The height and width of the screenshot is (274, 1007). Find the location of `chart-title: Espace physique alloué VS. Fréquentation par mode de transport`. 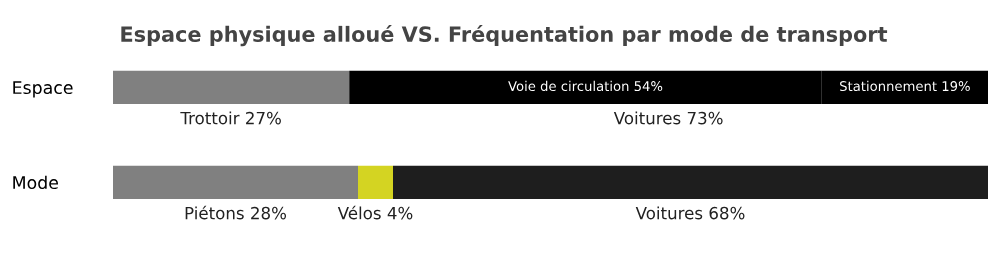

chart-title: Espace physique alloué VS. Fréquentation par mode de transport is located at coordinates (504, 36).